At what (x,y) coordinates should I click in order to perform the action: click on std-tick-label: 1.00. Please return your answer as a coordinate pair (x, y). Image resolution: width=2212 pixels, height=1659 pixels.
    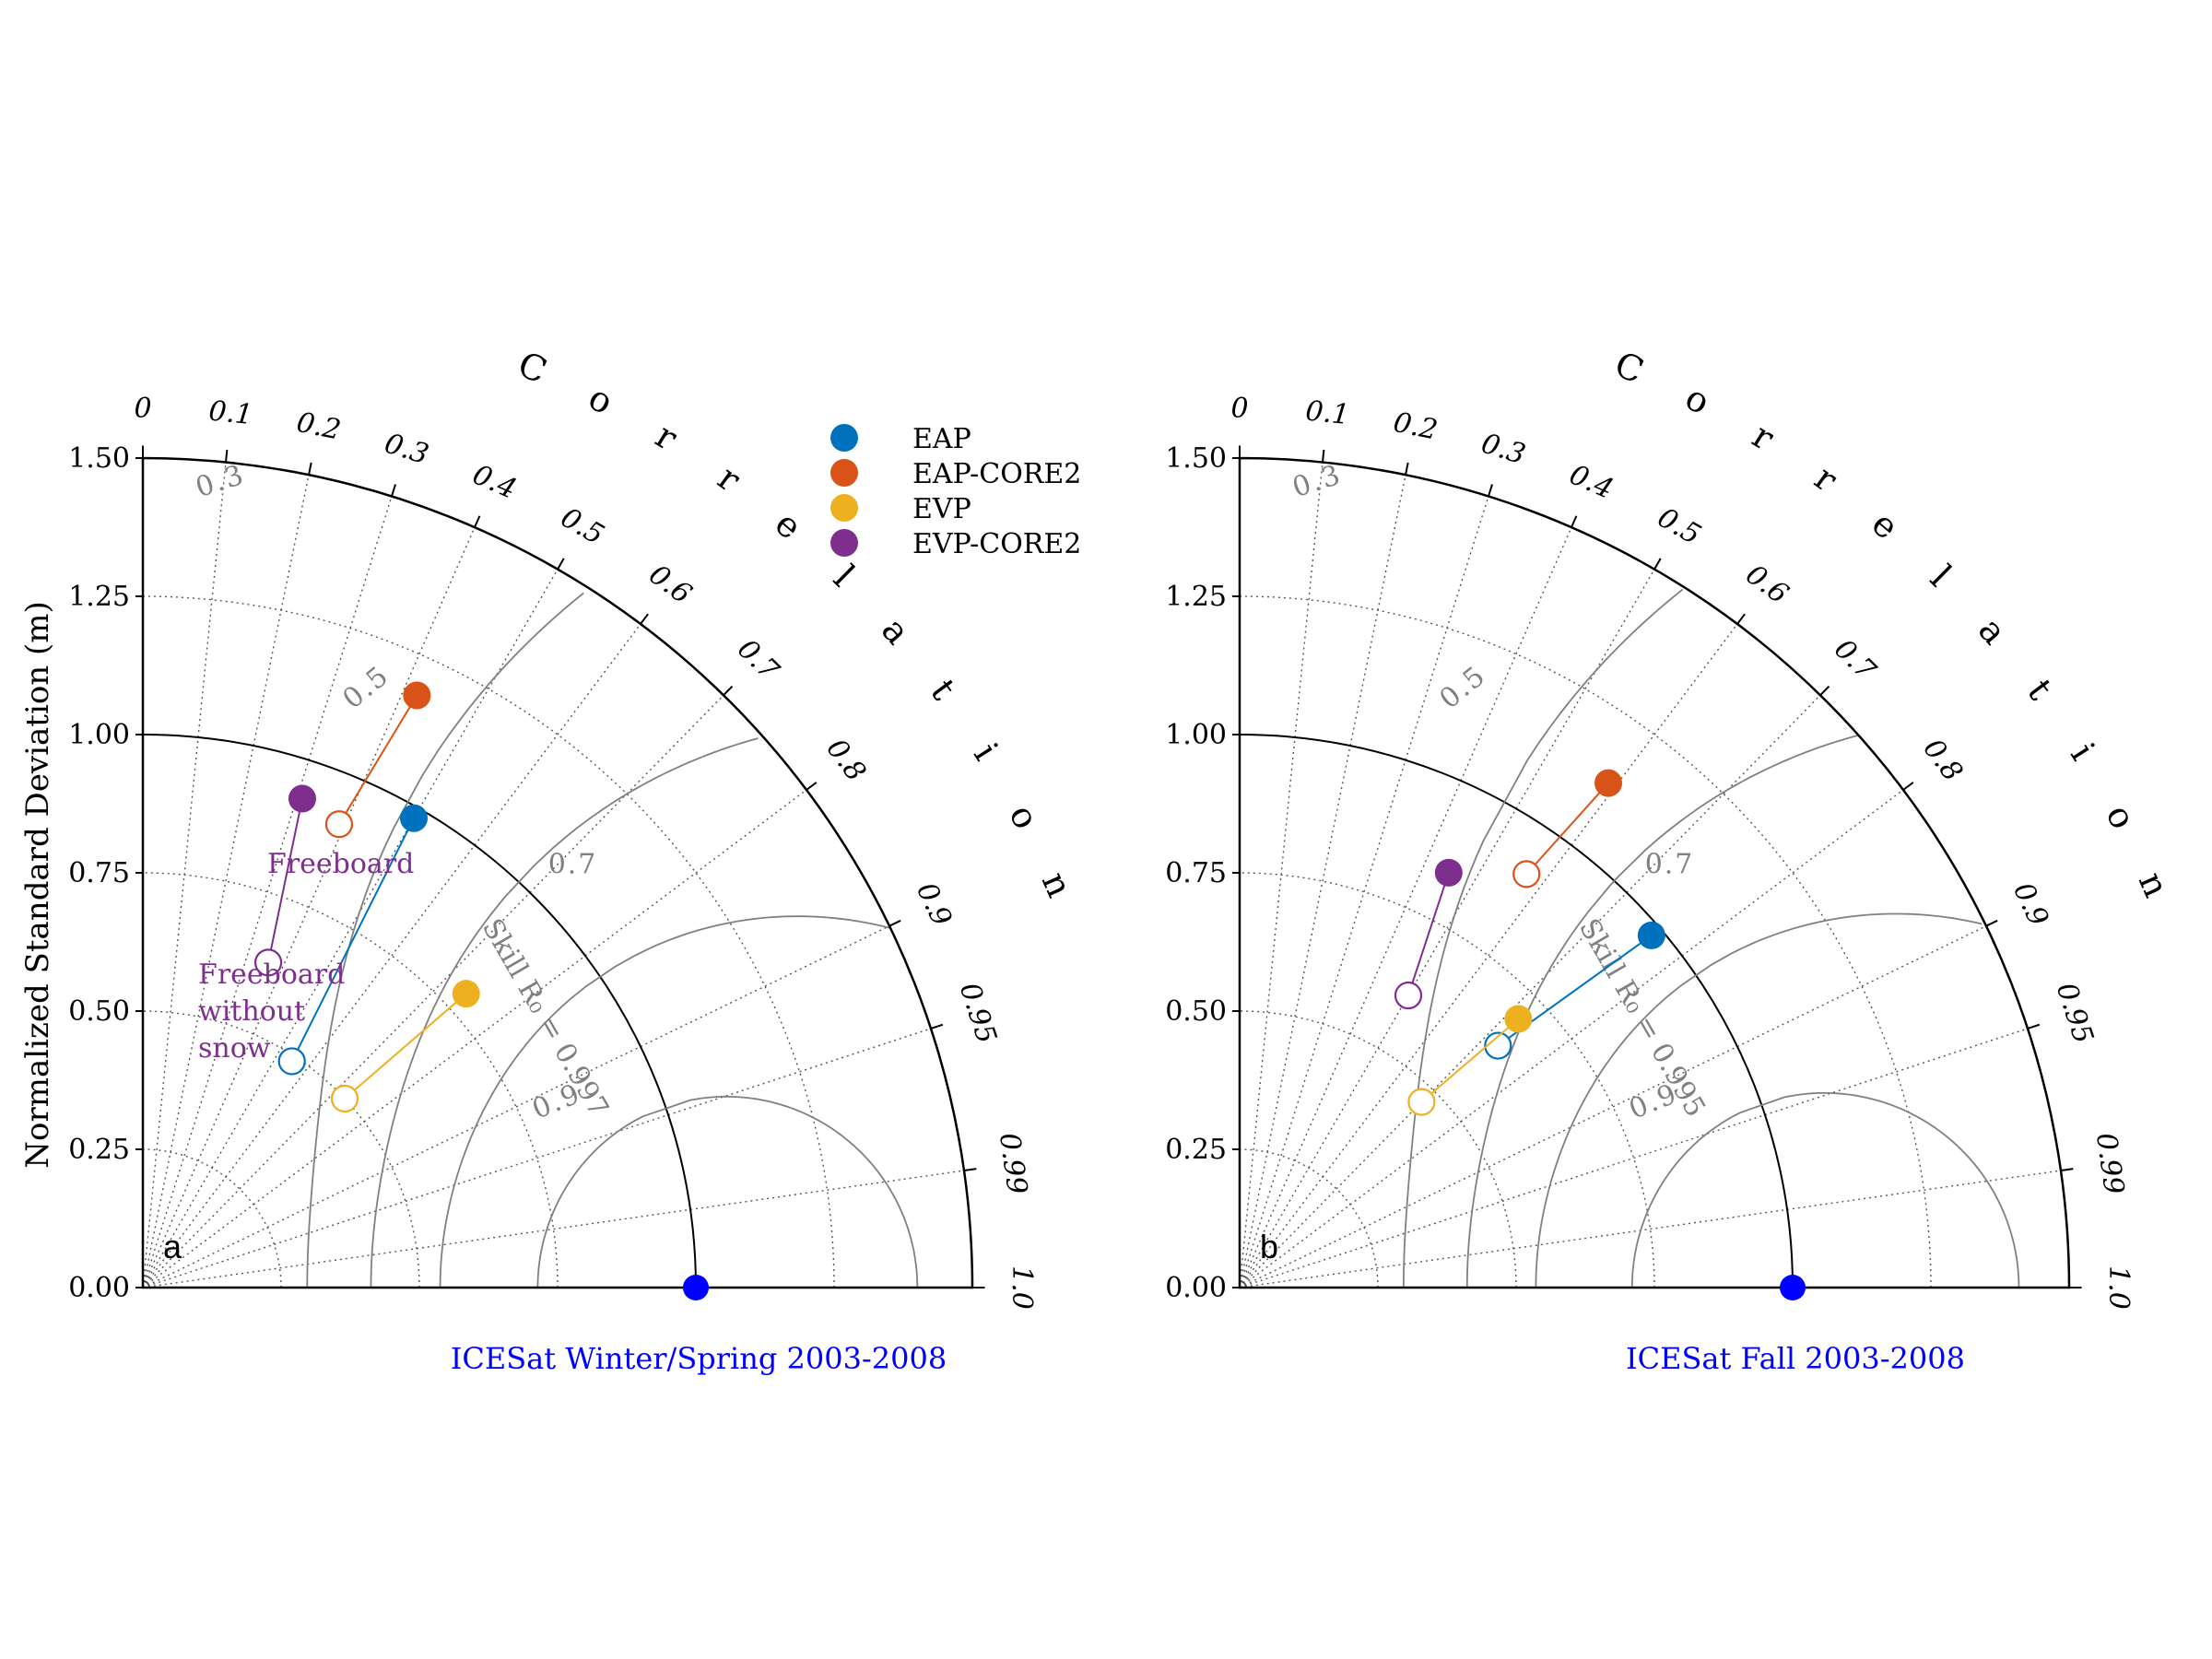
    Looking at the image, I should click on (99, 735).